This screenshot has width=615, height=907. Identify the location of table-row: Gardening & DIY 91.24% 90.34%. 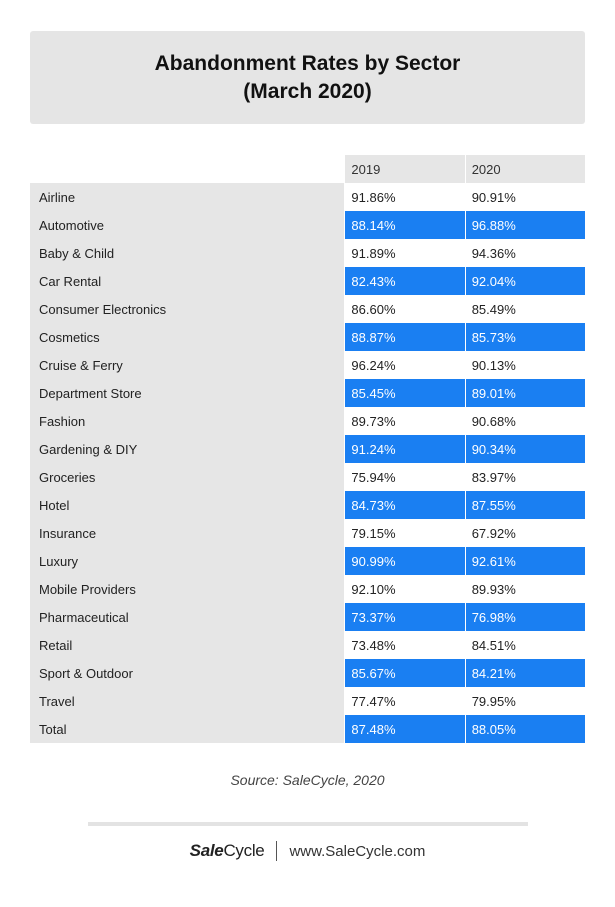
(307, 449).